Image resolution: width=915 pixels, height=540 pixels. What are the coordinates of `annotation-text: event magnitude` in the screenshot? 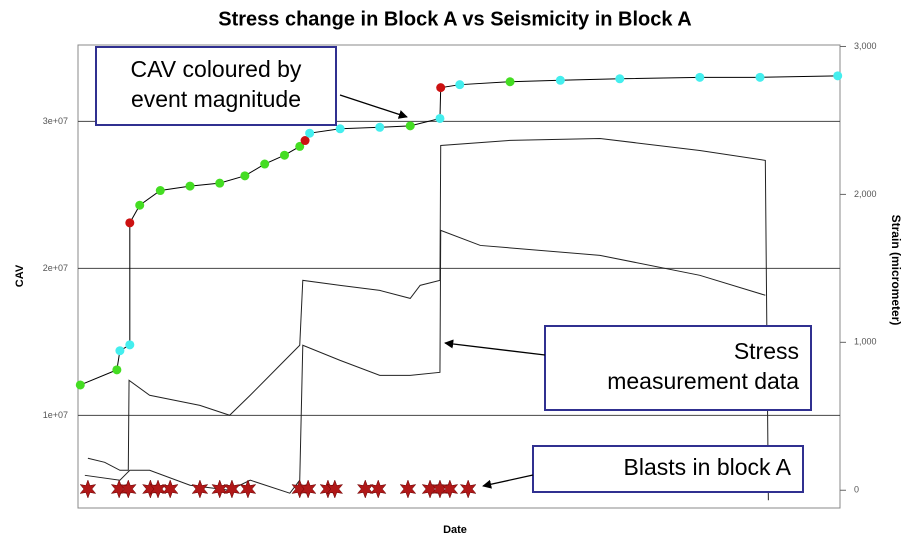 It's located at (216, 99).